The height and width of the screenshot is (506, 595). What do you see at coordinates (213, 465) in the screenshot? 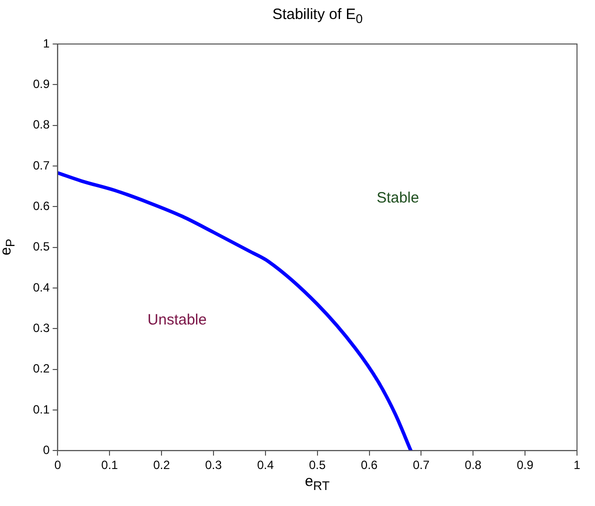
I see `x-tick-label: 0.3` at bounding box center [213, 465].